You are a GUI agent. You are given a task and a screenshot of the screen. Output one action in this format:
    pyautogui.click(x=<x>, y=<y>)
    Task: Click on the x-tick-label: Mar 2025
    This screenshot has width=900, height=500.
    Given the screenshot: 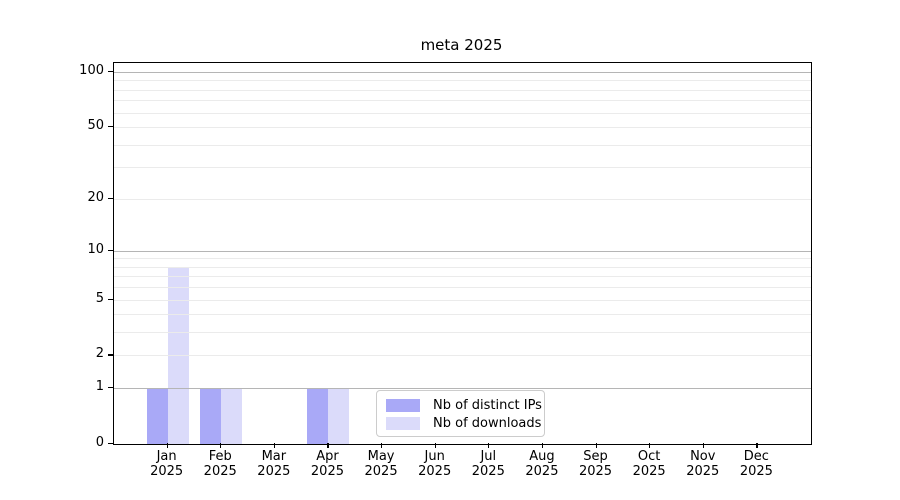 What is the action you would take?
    pyautogui.click(x=274, y=464)
    